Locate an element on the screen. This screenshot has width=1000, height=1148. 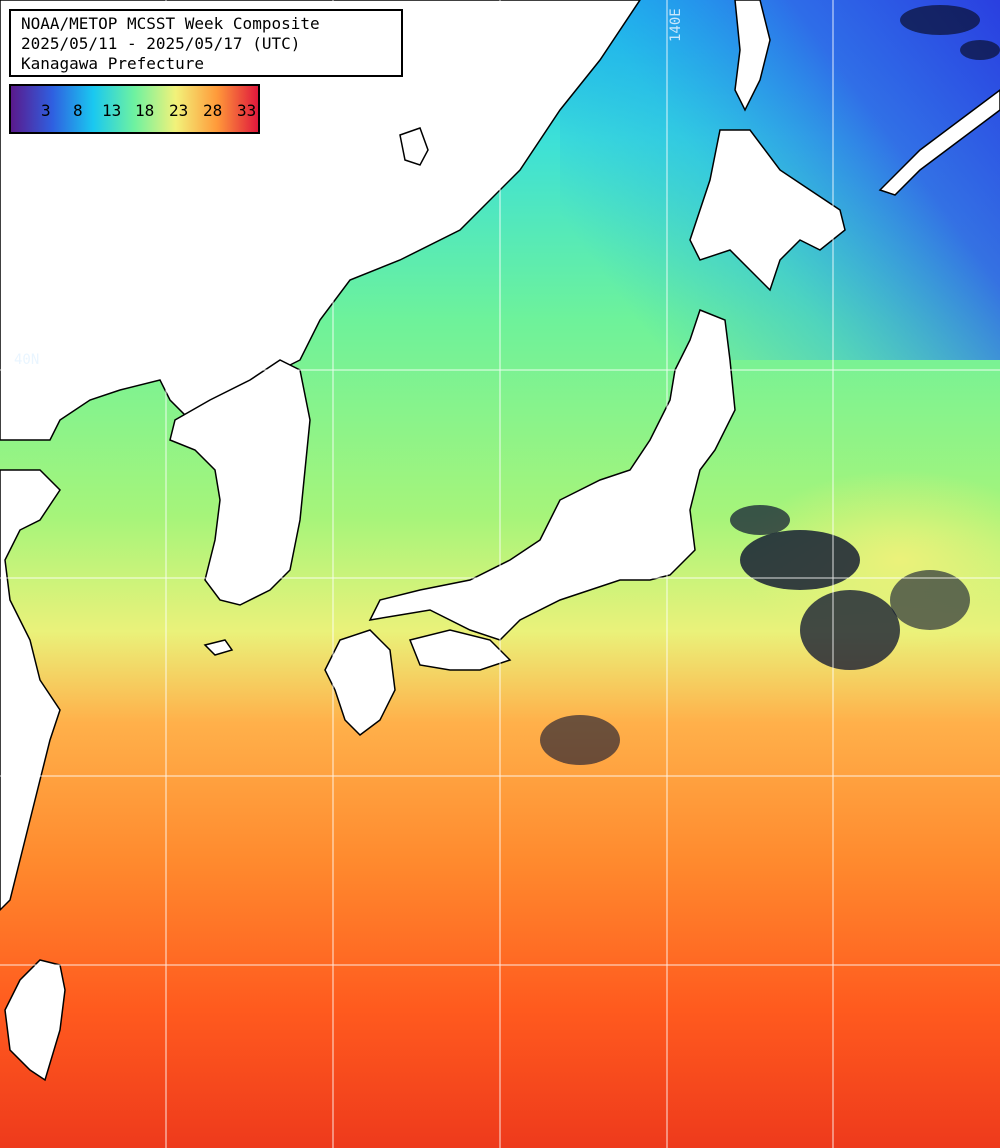
china-coast is located at coordinates (30, 690).